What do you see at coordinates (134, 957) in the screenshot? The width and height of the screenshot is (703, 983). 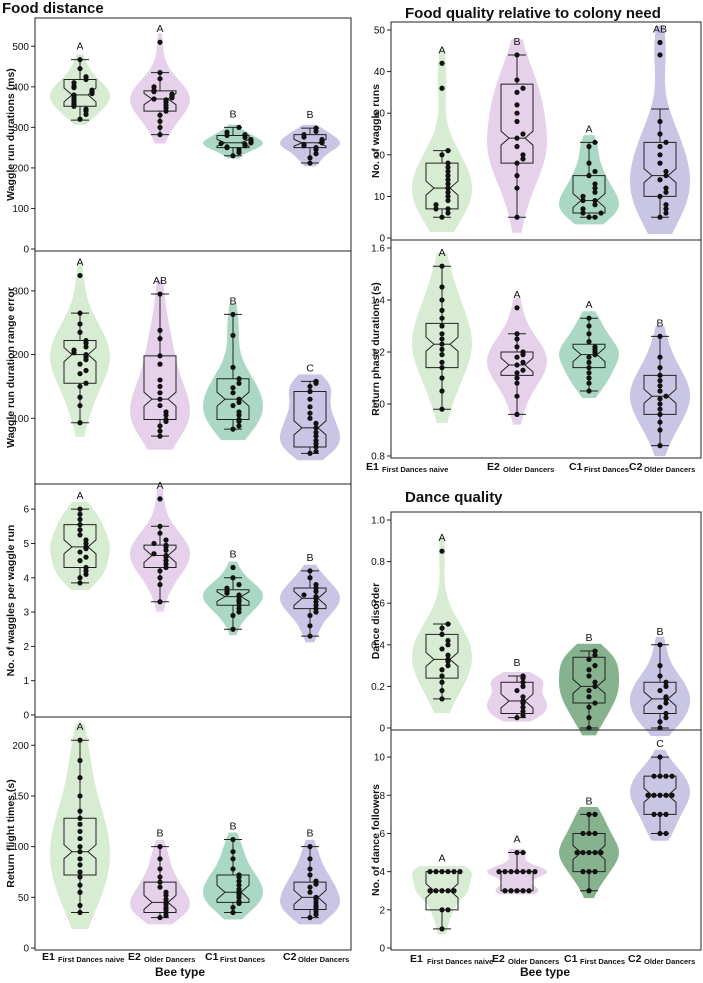 I see `x-label-left-E2-main: E2` at bounding box center [134, 957].